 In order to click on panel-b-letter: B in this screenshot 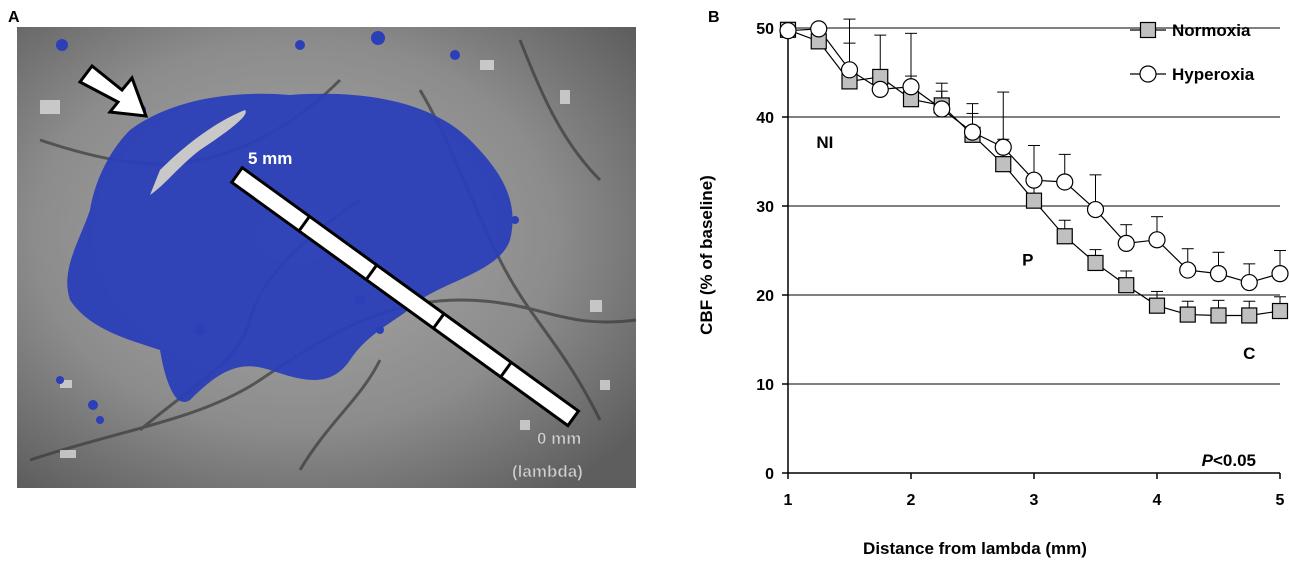, I will do `click(714, 17)`.